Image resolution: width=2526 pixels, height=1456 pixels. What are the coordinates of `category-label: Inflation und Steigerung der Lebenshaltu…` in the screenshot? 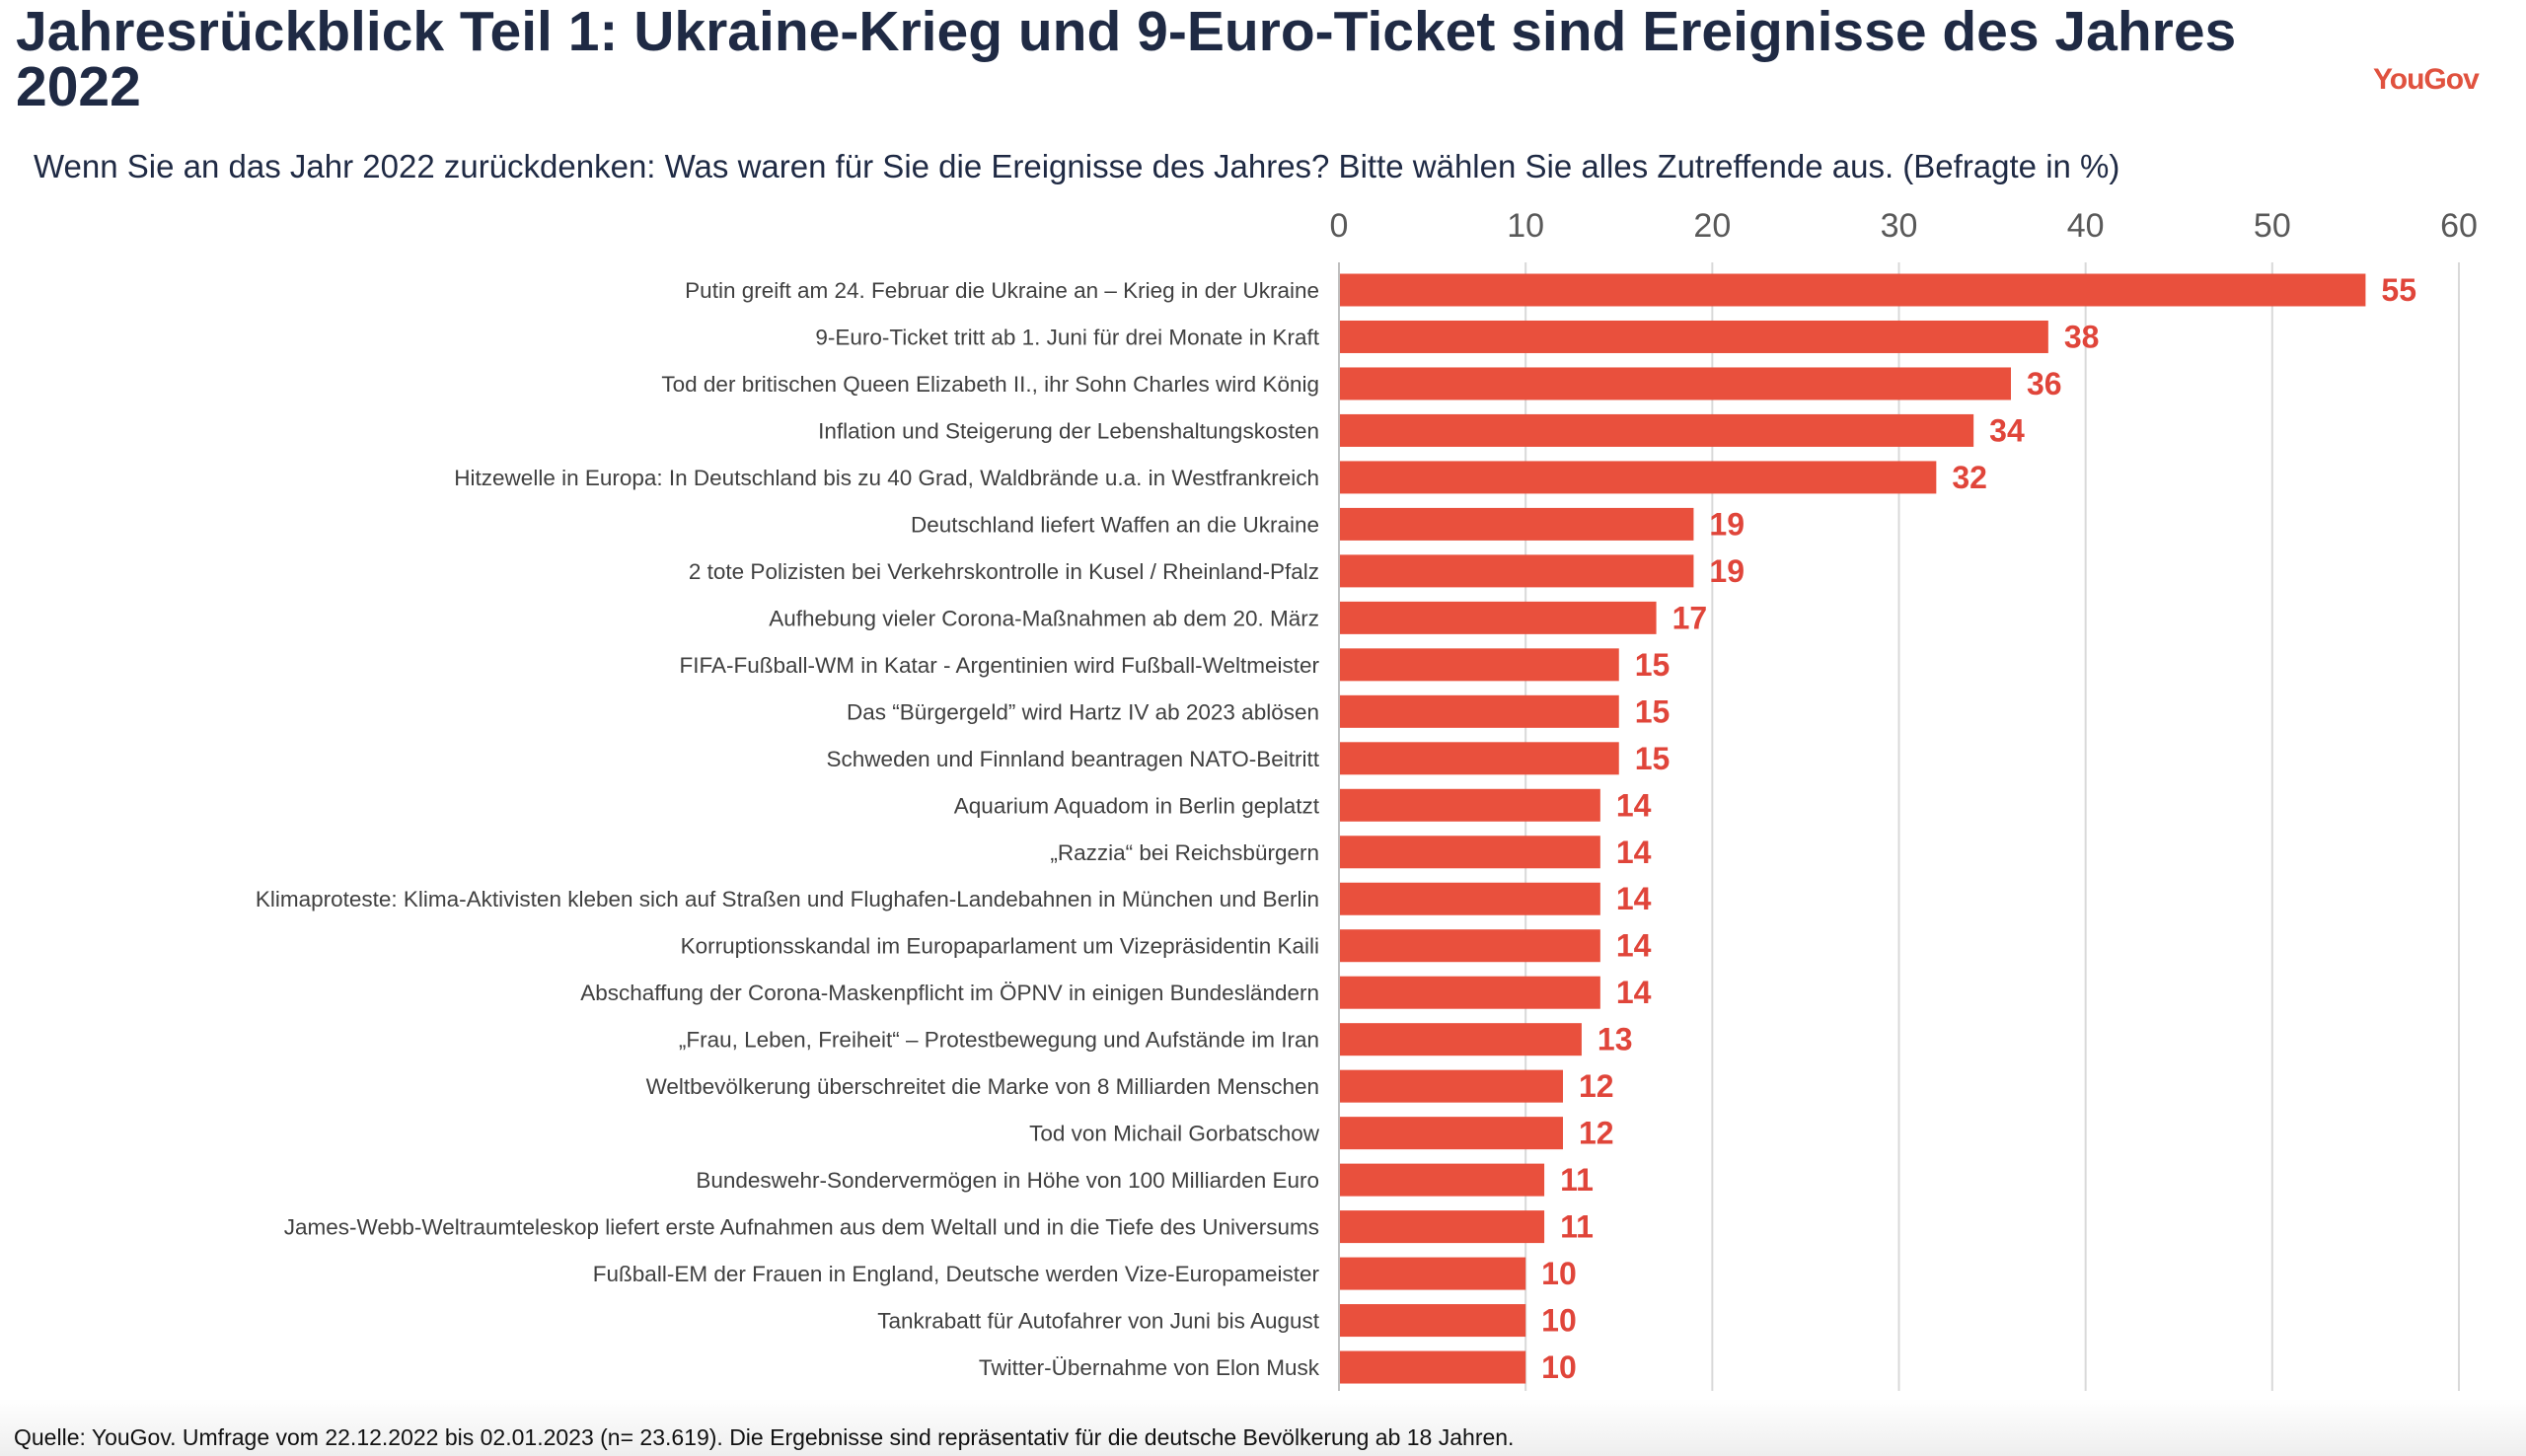 It's located at (1068, 430).